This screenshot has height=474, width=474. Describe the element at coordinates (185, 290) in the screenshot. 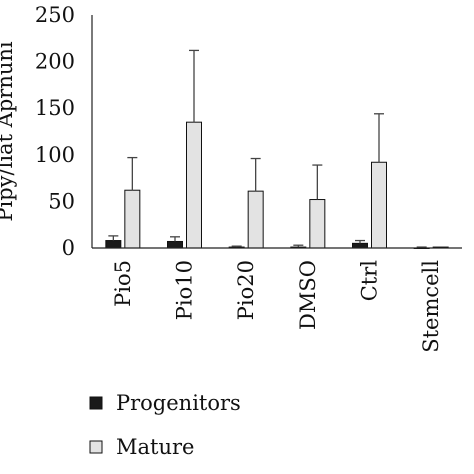

I see `x-tick-label: Pio10` at that location.